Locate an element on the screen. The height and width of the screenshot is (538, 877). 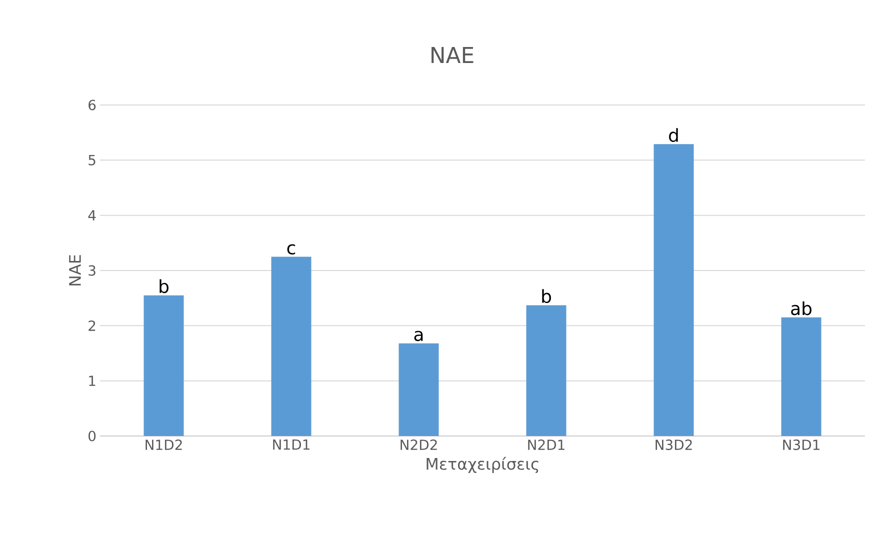
x-tick-label: N2D2 is located at coordinates (418, 445).